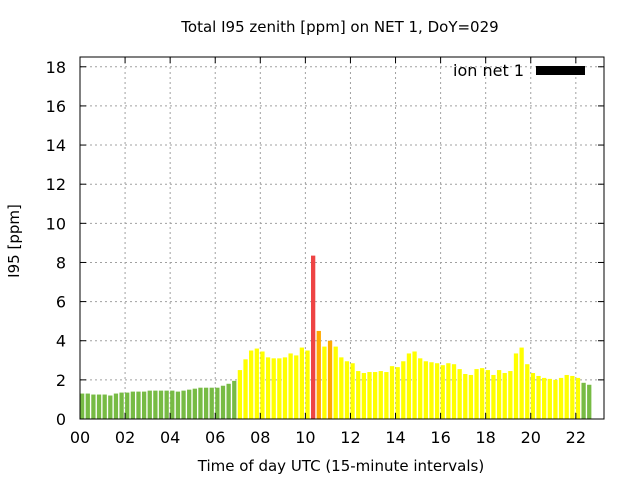 This screenshot has height=480, width=640. I want to click on x-tick-label: 04, so click(170, 437).